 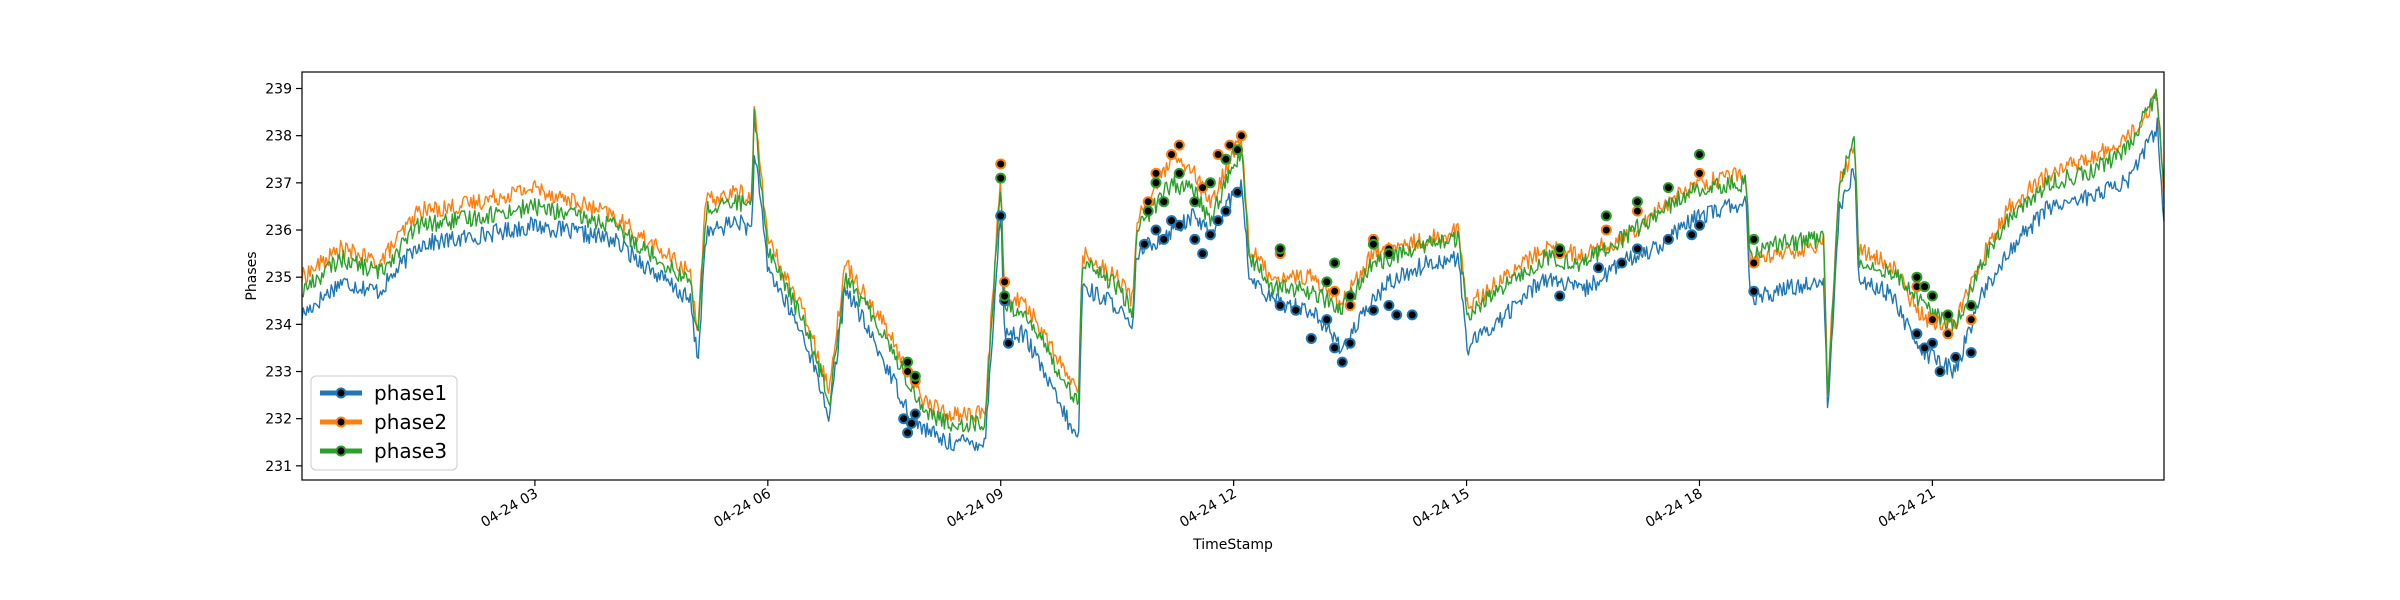 I want to click on x-axis-label: TimeStamp, so click(x=1232, y=545).